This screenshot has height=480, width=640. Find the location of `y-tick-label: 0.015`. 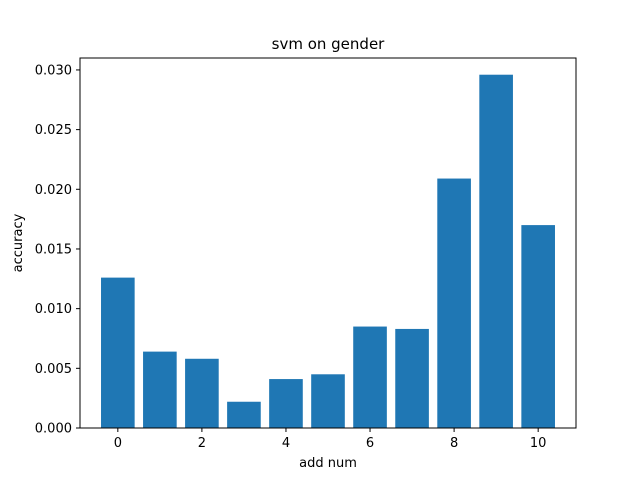

y-tick-label: 0.015 is located at coordinates (53, 249).